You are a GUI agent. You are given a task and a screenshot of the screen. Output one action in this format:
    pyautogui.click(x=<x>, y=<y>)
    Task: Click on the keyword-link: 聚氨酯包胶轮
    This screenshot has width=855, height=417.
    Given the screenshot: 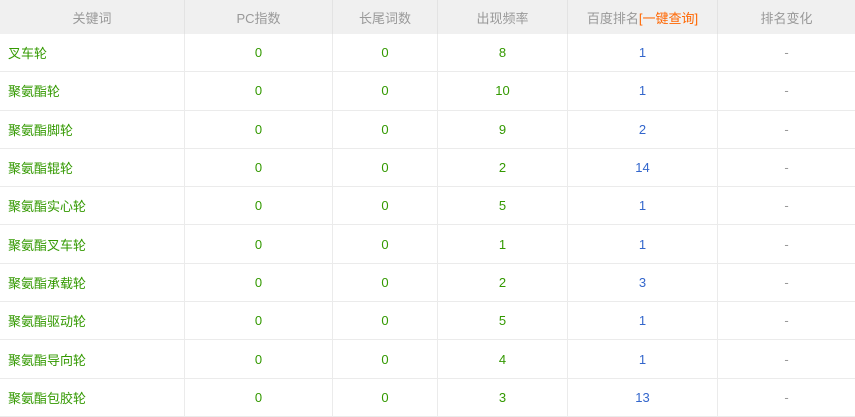 What is the action you would take?
    pyautogui.click(x=47, y=398)
    